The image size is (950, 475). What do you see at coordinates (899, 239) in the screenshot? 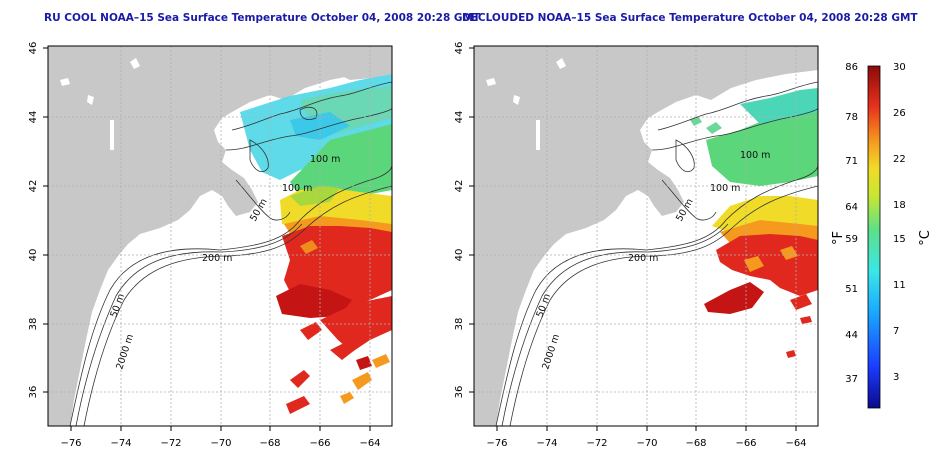
I see `colorbar-c-tick: 15` at bounding box center [899, 239].